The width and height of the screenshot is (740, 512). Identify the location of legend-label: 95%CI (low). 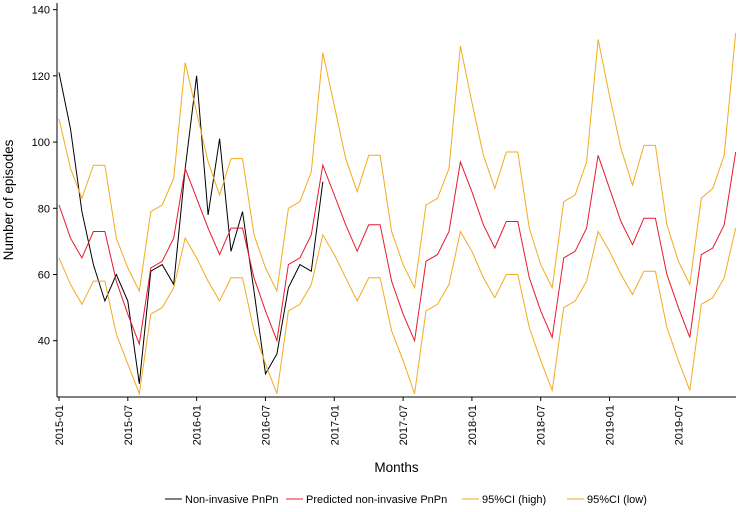
(617, 500).